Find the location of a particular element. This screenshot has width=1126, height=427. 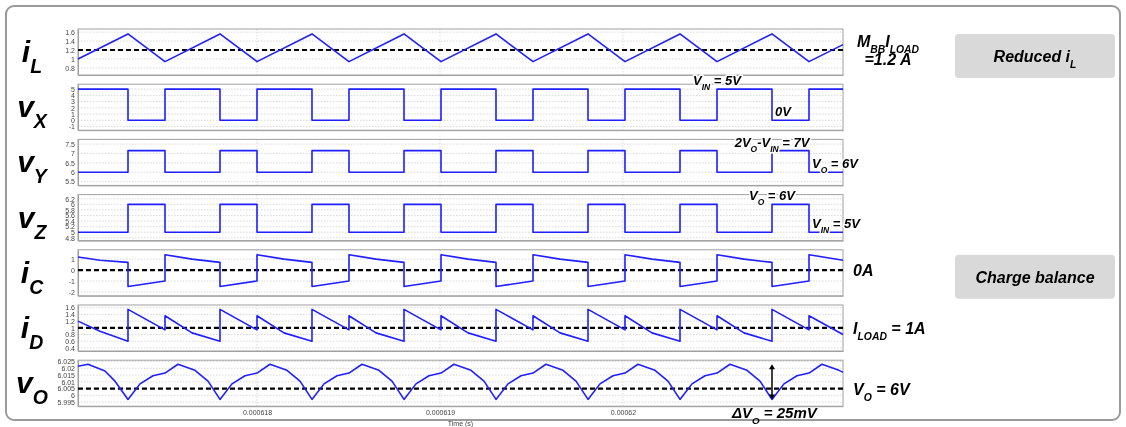

text: Charge balance is located at coordinates (1035, 277).